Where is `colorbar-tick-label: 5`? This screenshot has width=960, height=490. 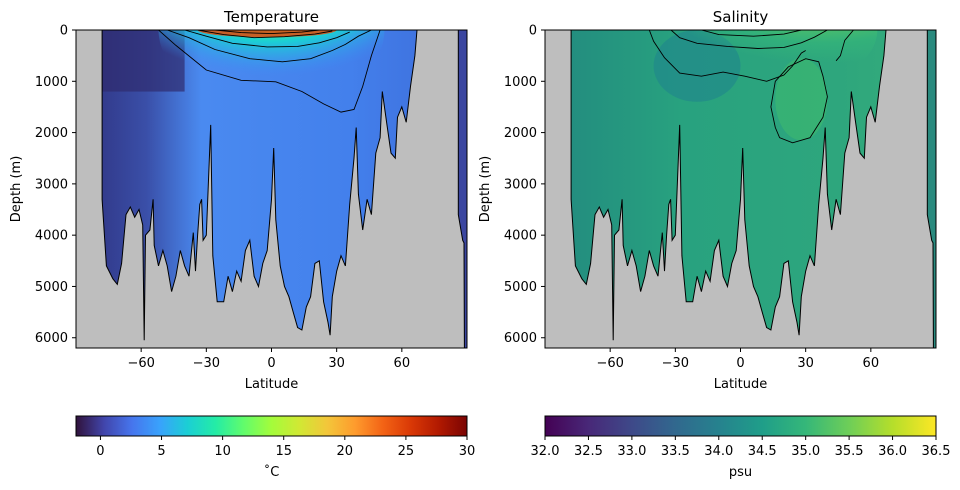
colorbar-tick-label: 5 is located at coordinates (161, 451).